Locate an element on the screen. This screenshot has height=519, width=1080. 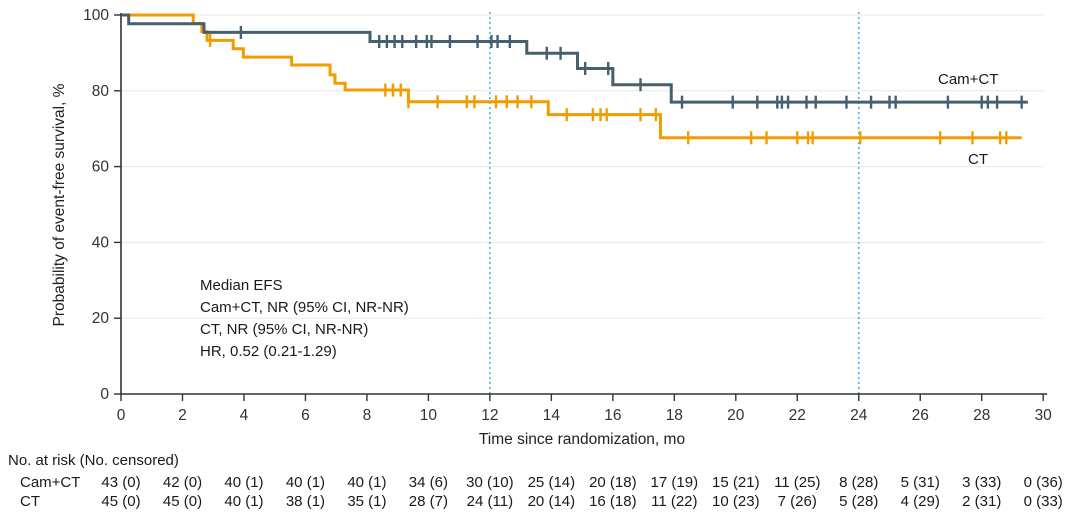
y-tick-label: 60 is located at coordinates (101, 167).